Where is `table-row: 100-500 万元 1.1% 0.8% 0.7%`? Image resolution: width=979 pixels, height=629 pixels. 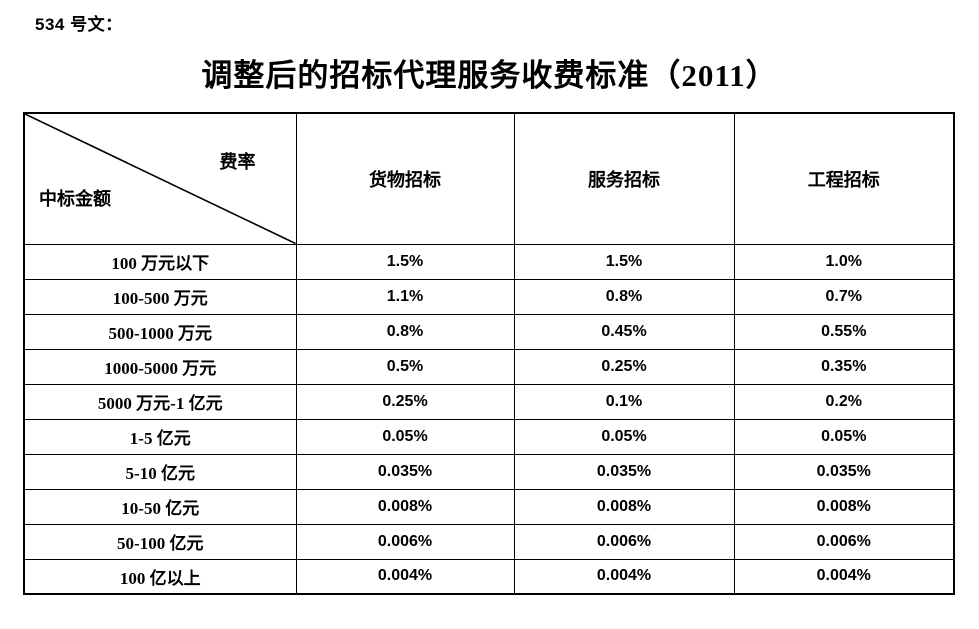
table-row: 100-500 万元 1.1% 0.8% 0.7% is located at coordinates (489, 296).